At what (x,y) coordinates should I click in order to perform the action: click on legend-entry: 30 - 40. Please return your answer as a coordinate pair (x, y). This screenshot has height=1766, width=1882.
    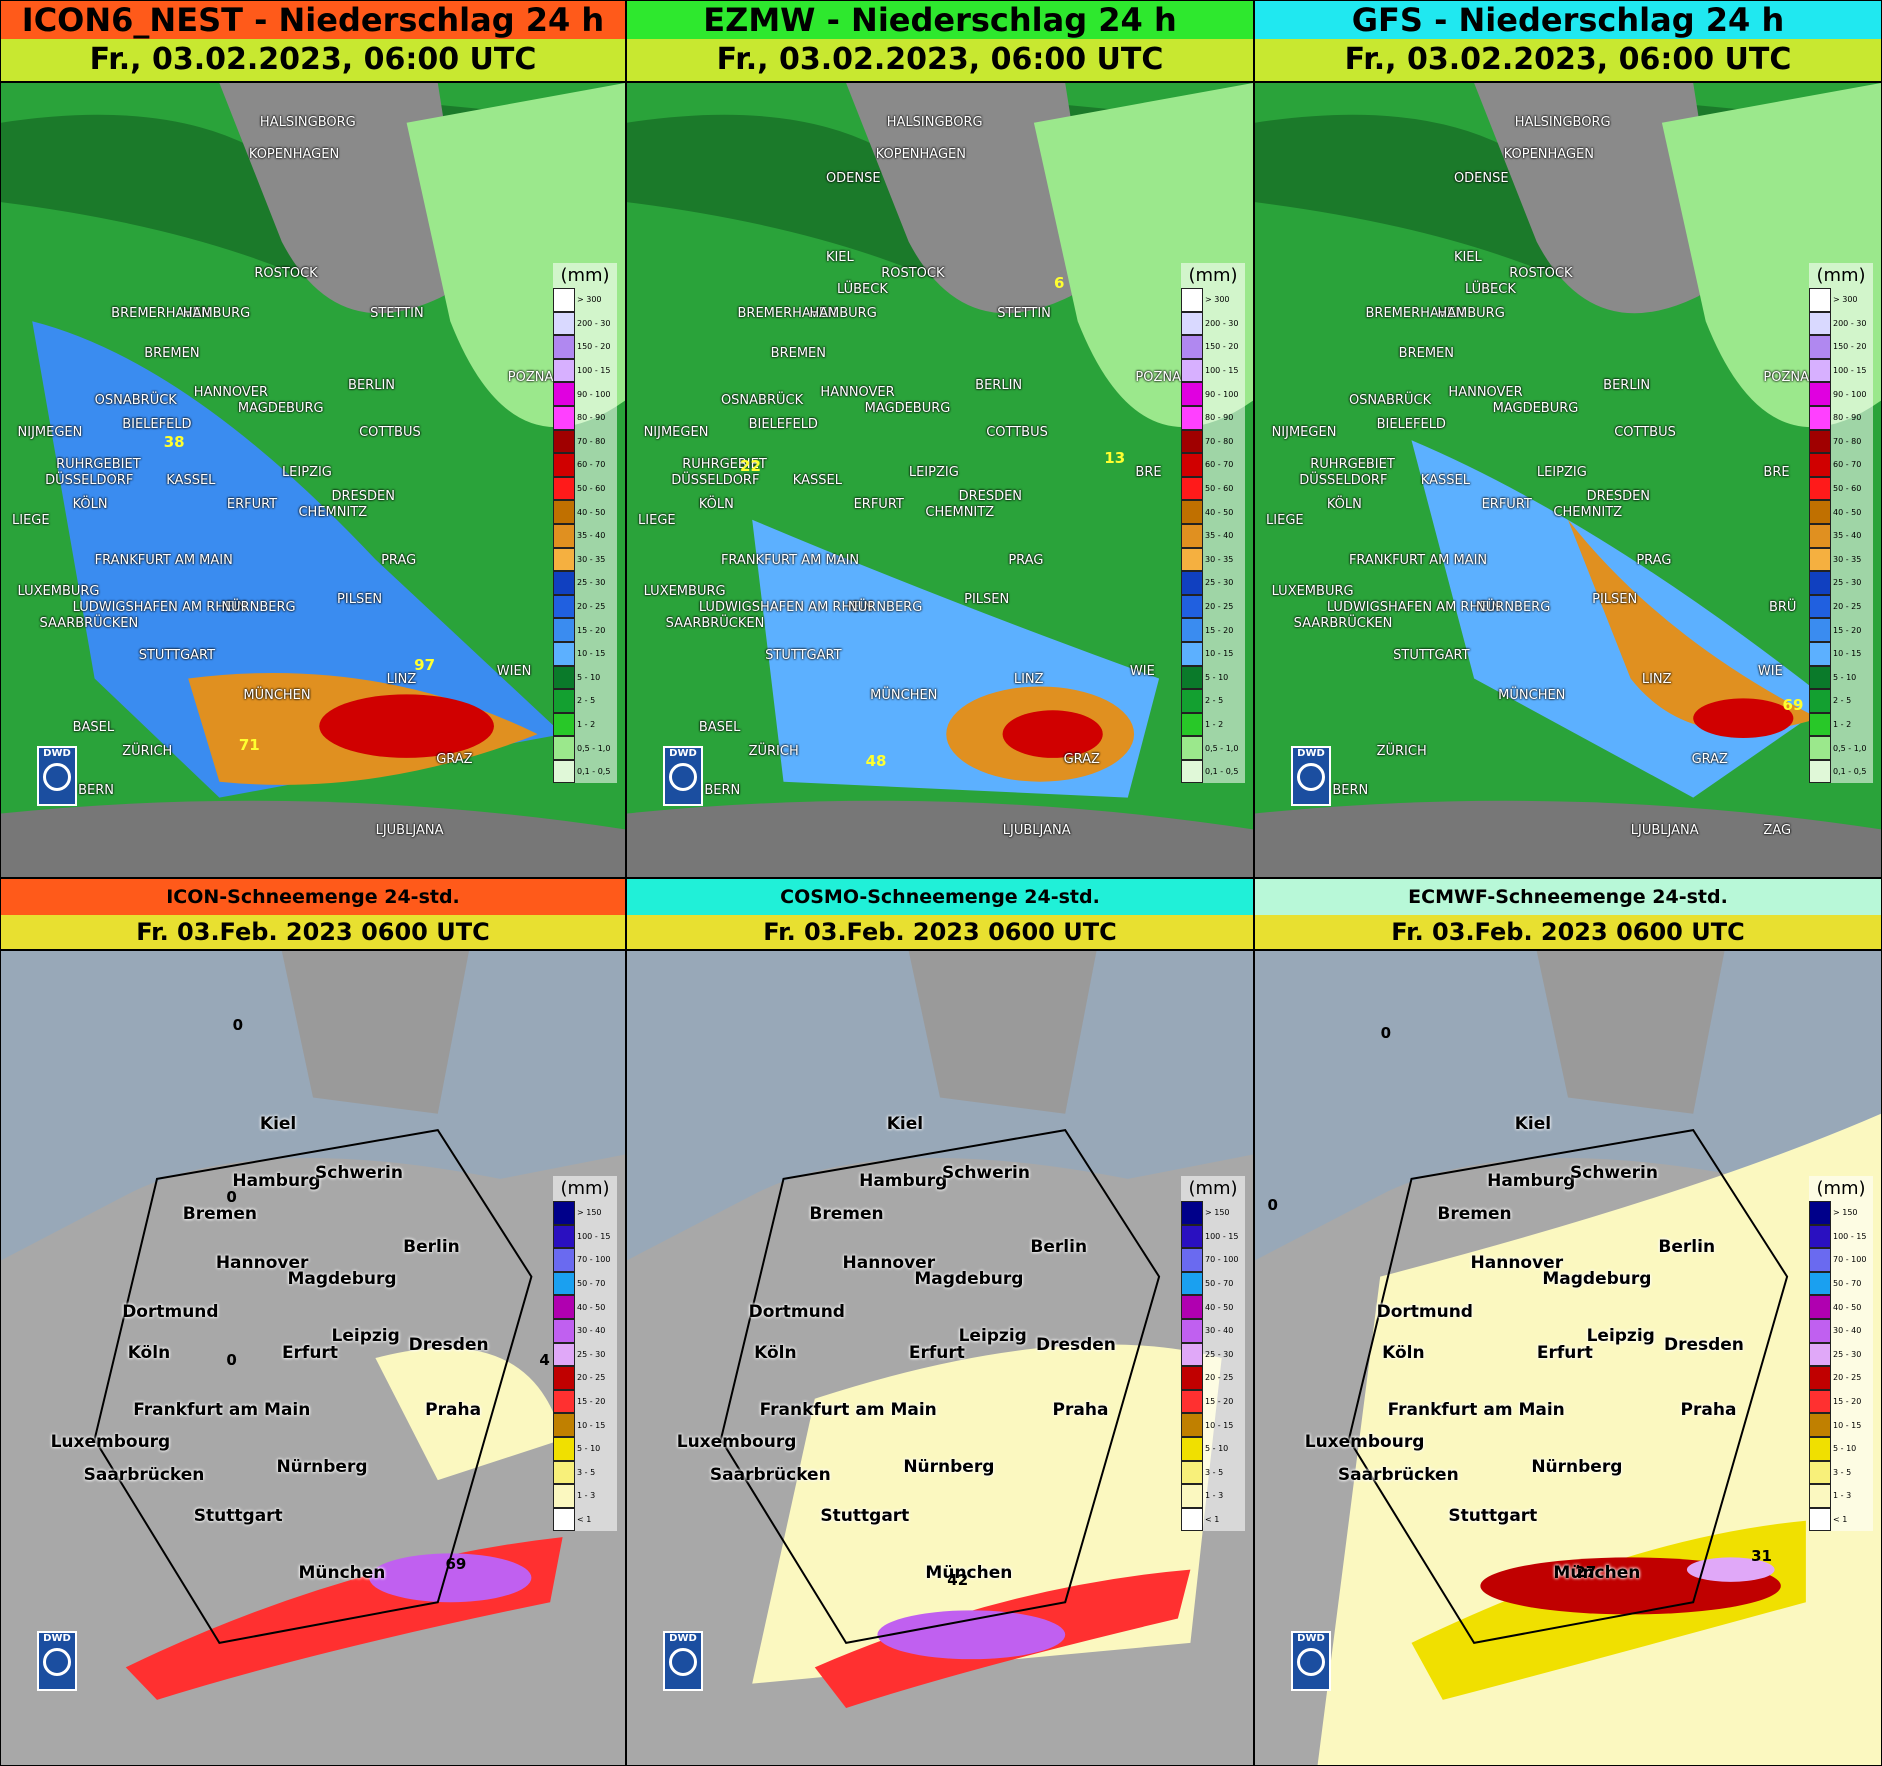
    Looking at the image, I should click on (1841, 1330).